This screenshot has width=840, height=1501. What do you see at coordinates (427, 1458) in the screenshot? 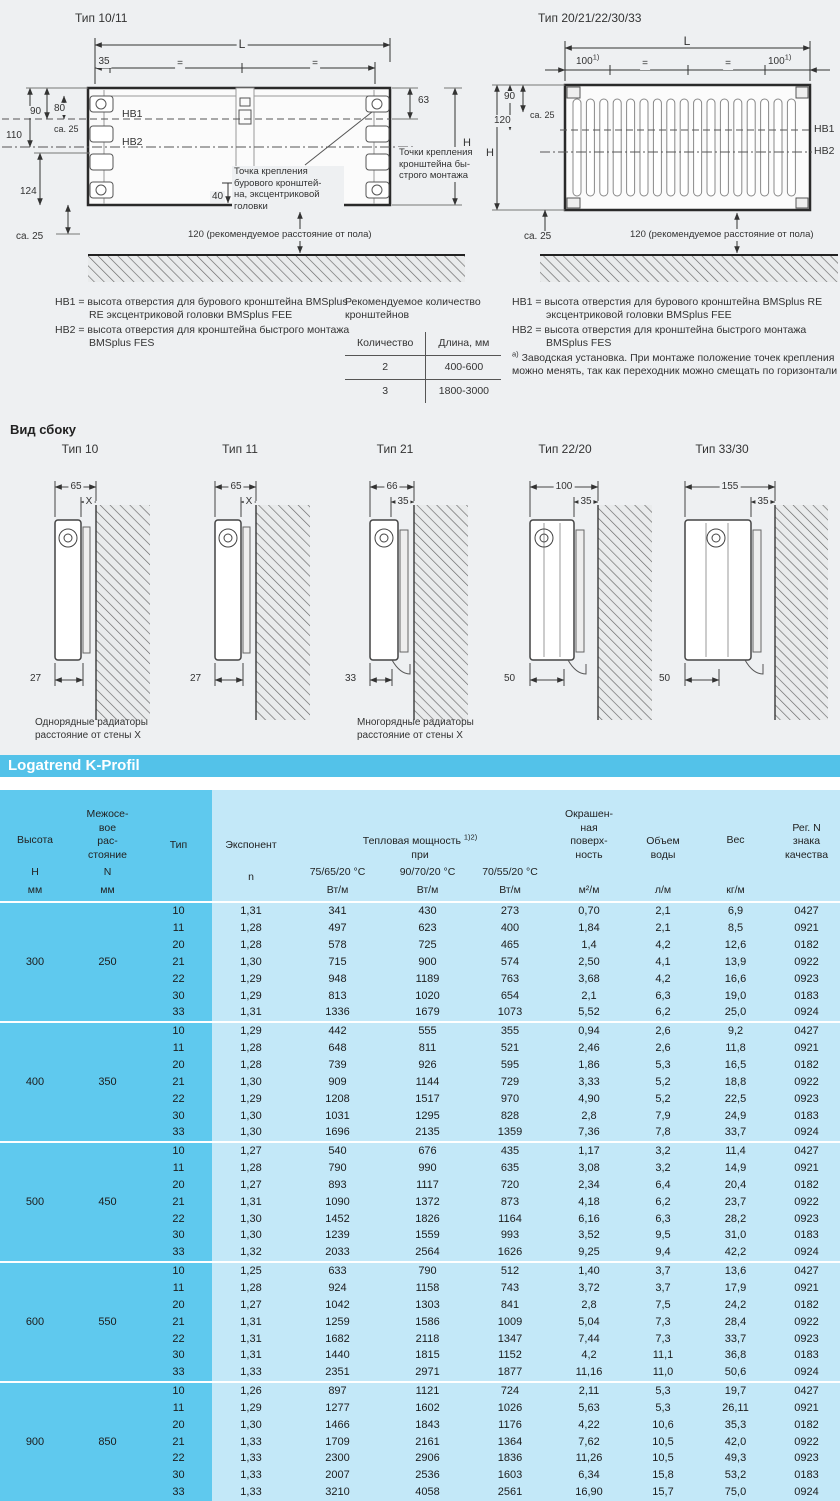
I see `cell-value: 2906` at bounding box center [427, 1458].